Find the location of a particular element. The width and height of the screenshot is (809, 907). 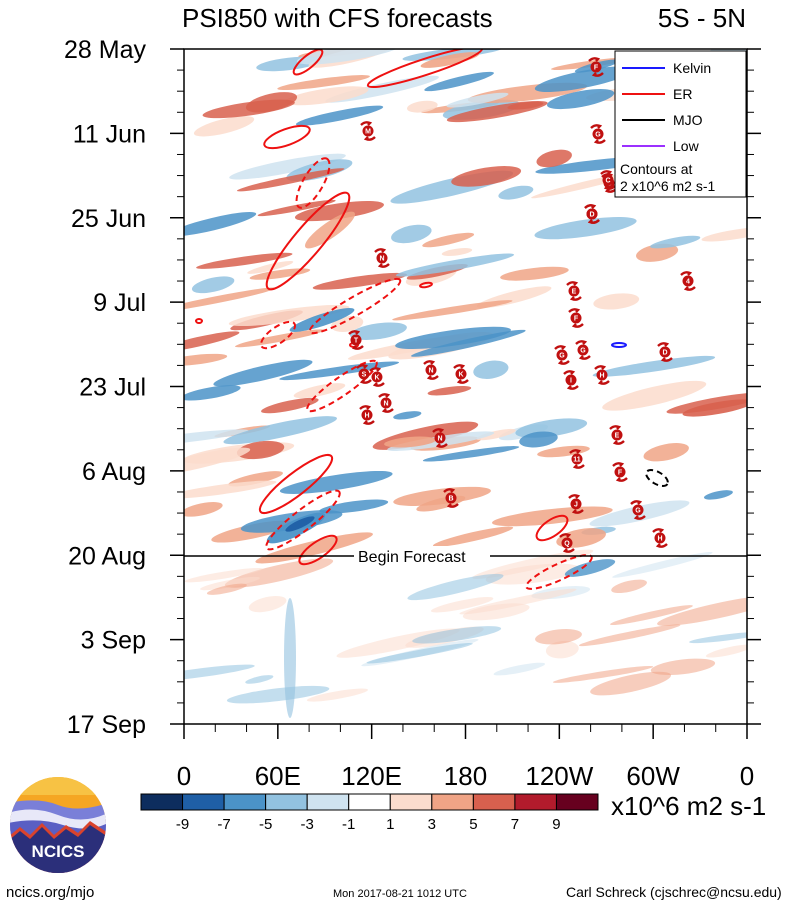

cyclone-marker: J is located at coordinates (576, 504).